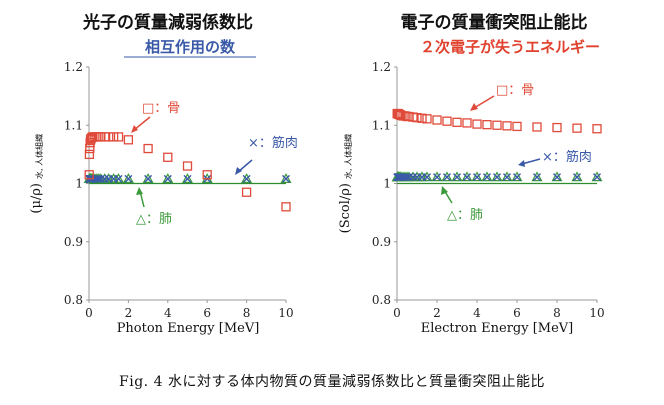 This screenshot has width=664, height=405. I want to click on right-x-tick-label: 8, so click(557, 313).